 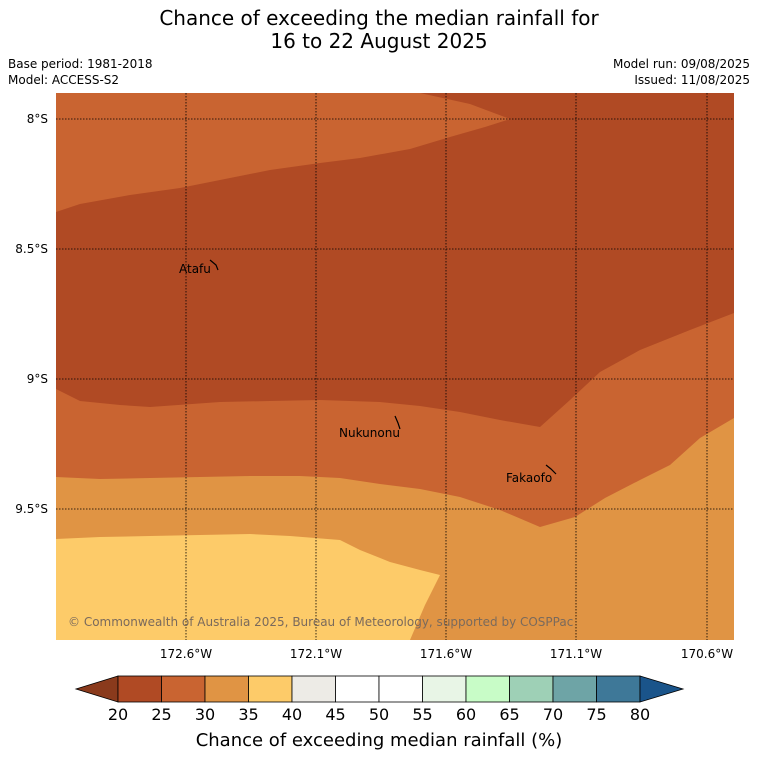 What do you see at coordinates (37, 379) in the screenshot?
I see `lat-label-9s: 9°S` at bounding box center [37, 379].